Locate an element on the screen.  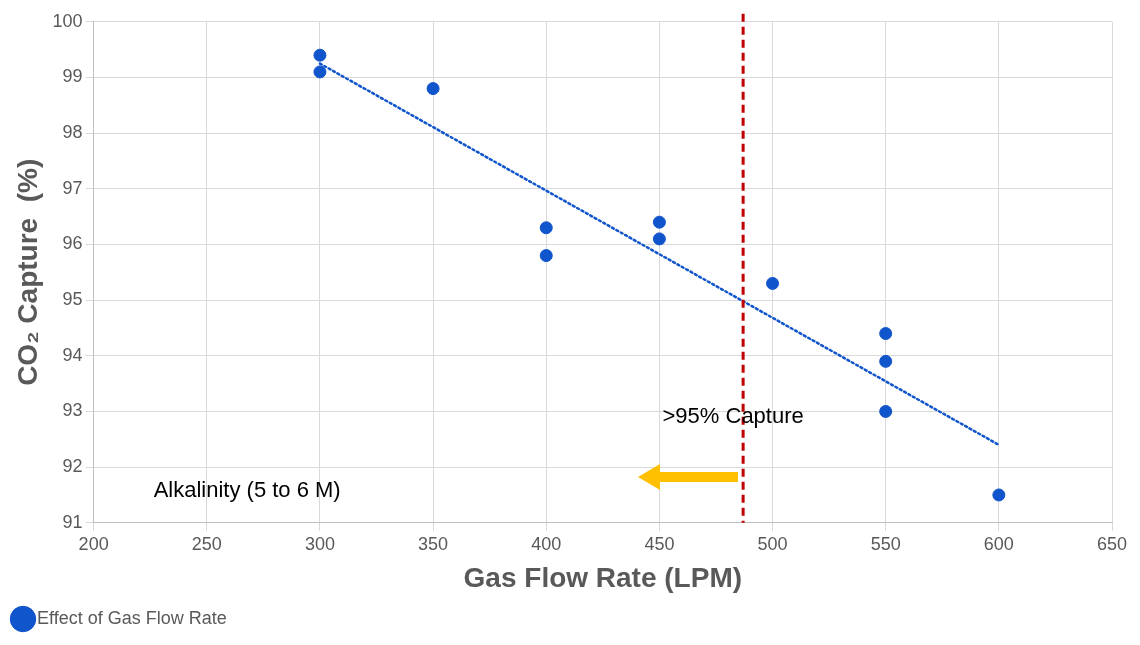
y-tick-label: 97 is located at coordinates (72, 187).